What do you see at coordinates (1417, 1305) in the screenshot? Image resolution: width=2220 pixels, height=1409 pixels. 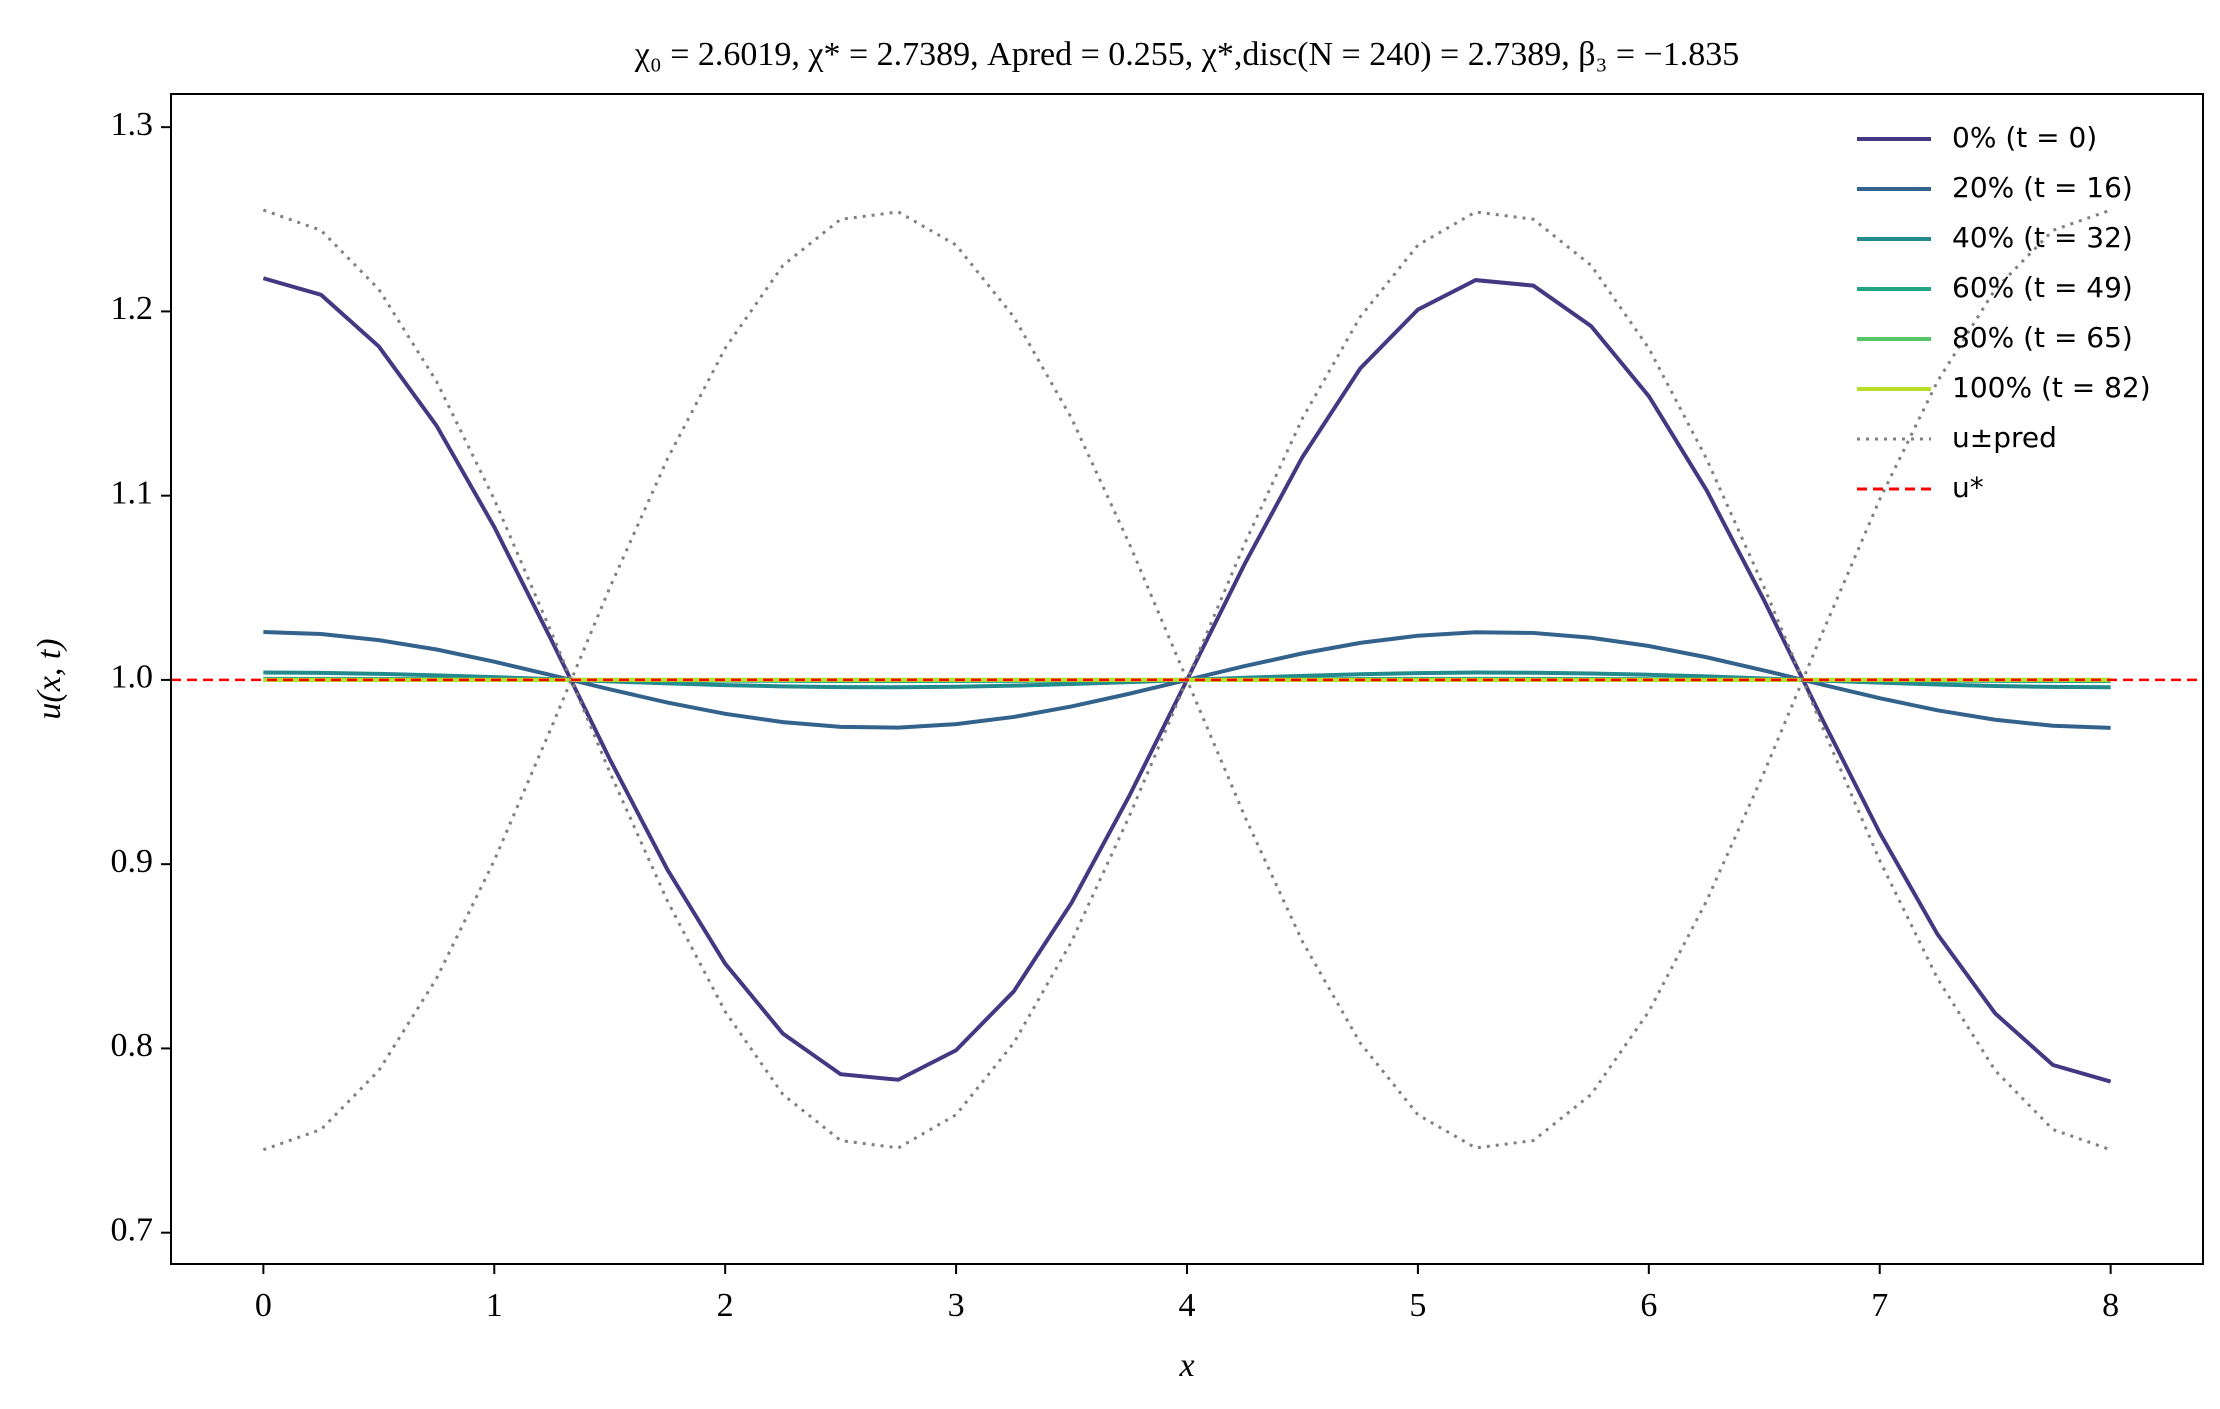 I see `x-tick-label: 5` at bounding box center [1417, 1305].